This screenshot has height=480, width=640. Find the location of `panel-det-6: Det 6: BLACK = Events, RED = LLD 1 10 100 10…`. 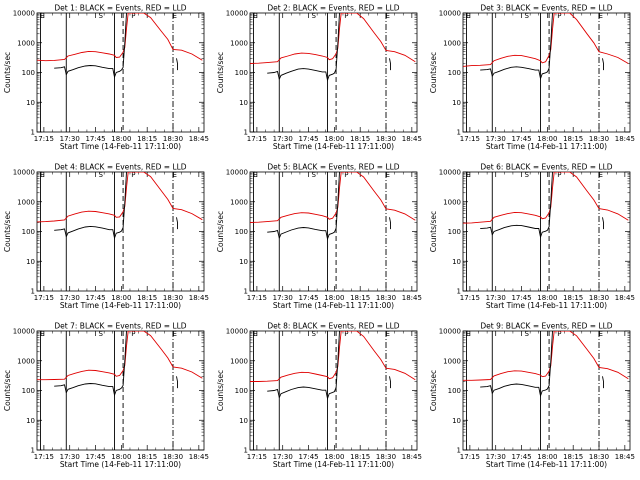

panel-det-6: Det 6: BLACK = Events, RED = LLD 1 10 100 10… is located at coordinates (532, 237).